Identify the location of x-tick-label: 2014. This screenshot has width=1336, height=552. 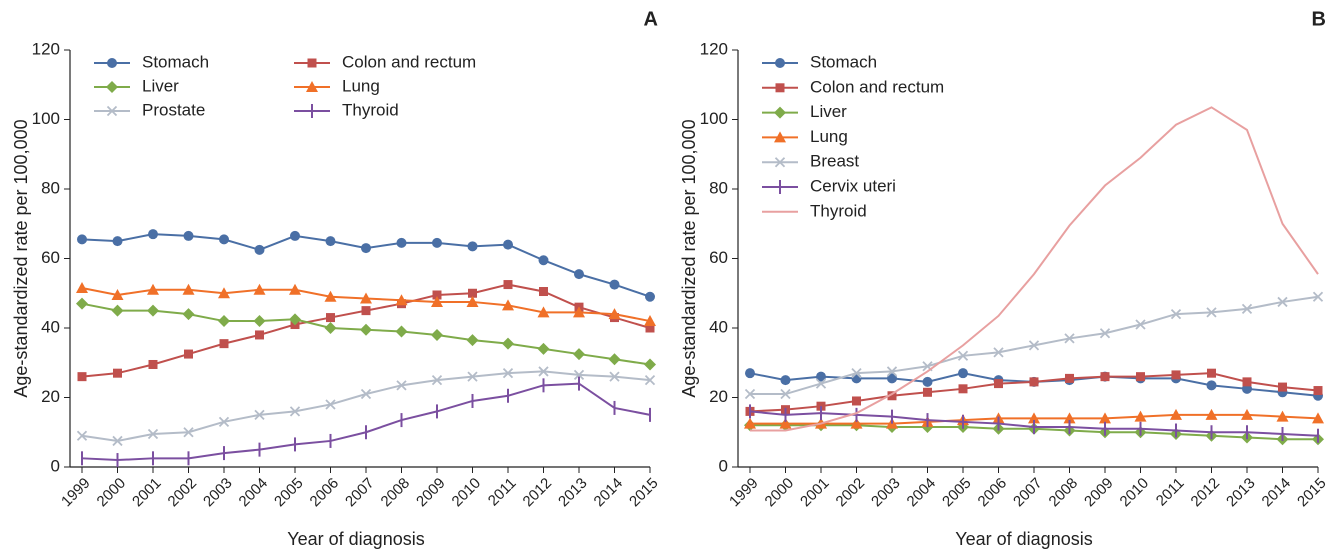
(609, 493).